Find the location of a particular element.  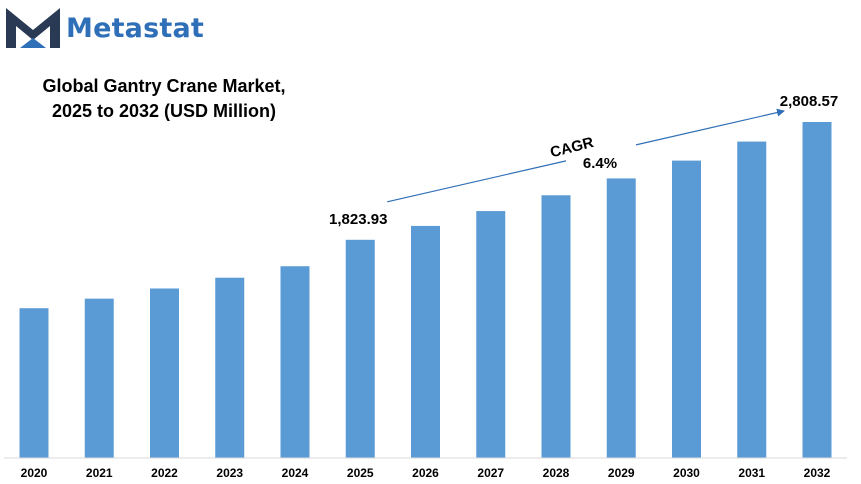

x-tick-label-2026: 2026 is located at coordinates (425, 473).